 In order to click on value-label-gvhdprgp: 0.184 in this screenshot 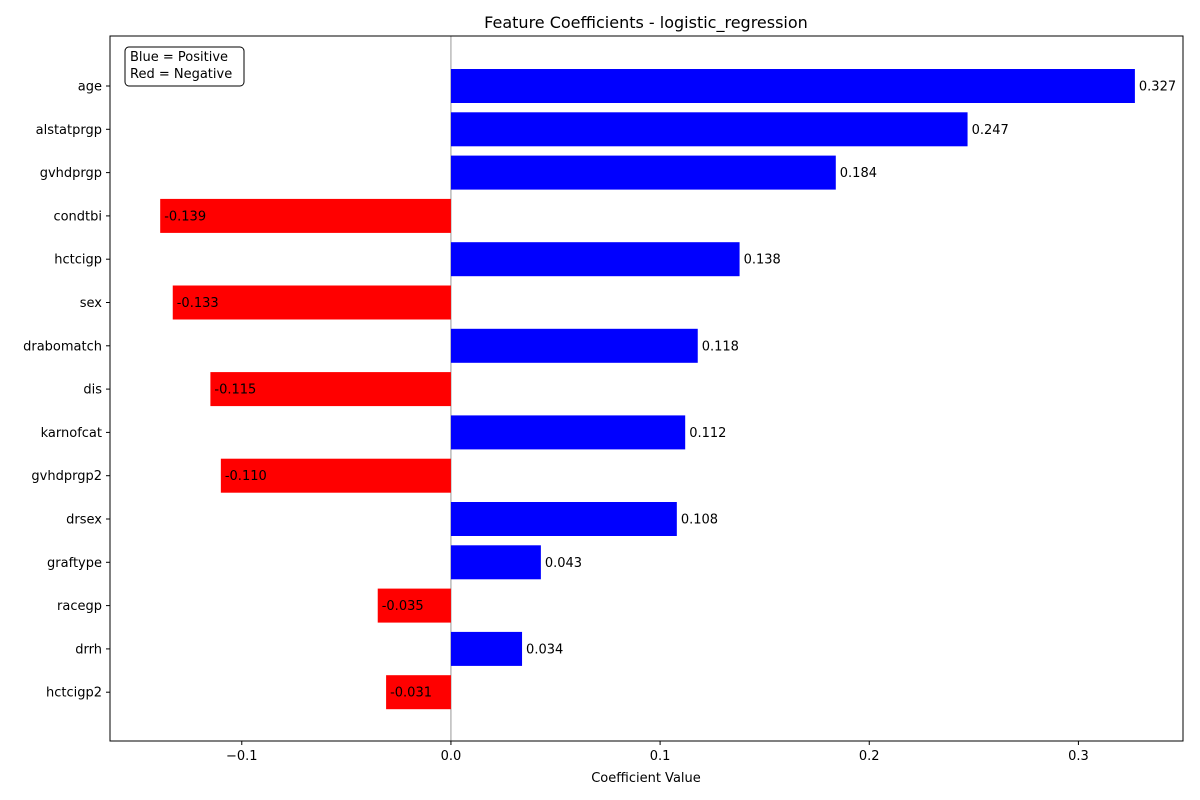, I will do `click(858, 173)`.